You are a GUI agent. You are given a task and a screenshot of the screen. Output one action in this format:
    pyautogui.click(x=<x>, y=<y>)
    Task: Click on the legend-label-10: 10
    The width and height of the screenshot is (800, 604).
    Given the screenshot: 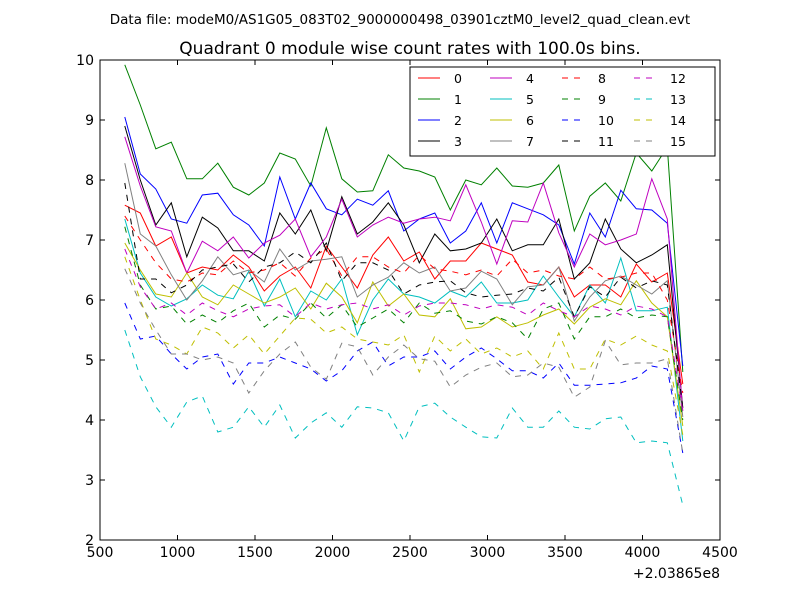 What is the action you would take?
    pyautogui.click(x=606, y=120)
    